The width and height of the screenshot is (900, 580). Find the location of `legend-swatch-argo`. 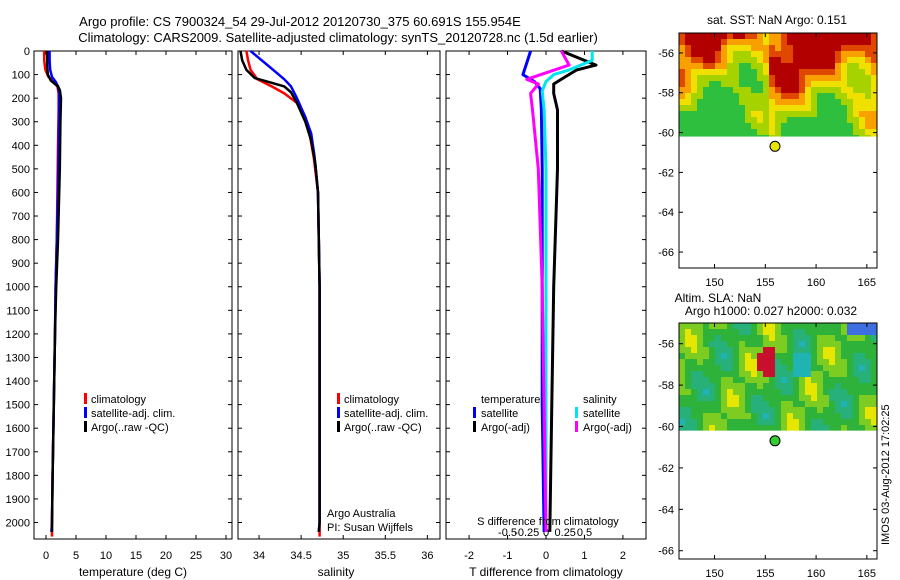

legend-swatch-argo is located at coordinates (85, 426).